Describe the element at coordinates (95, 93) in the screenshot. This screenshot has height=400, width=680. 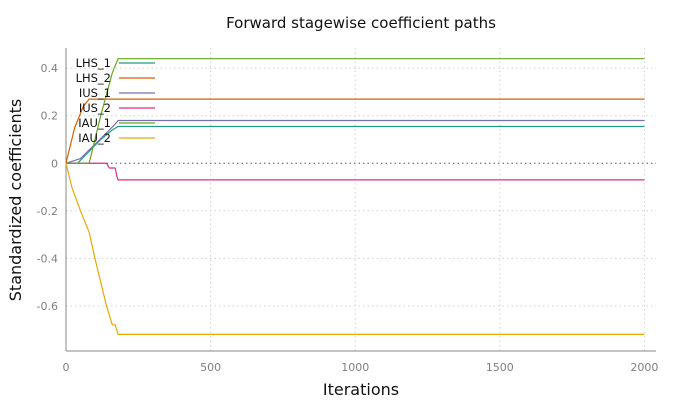
I see `legend-label: IUS_1` at that location.